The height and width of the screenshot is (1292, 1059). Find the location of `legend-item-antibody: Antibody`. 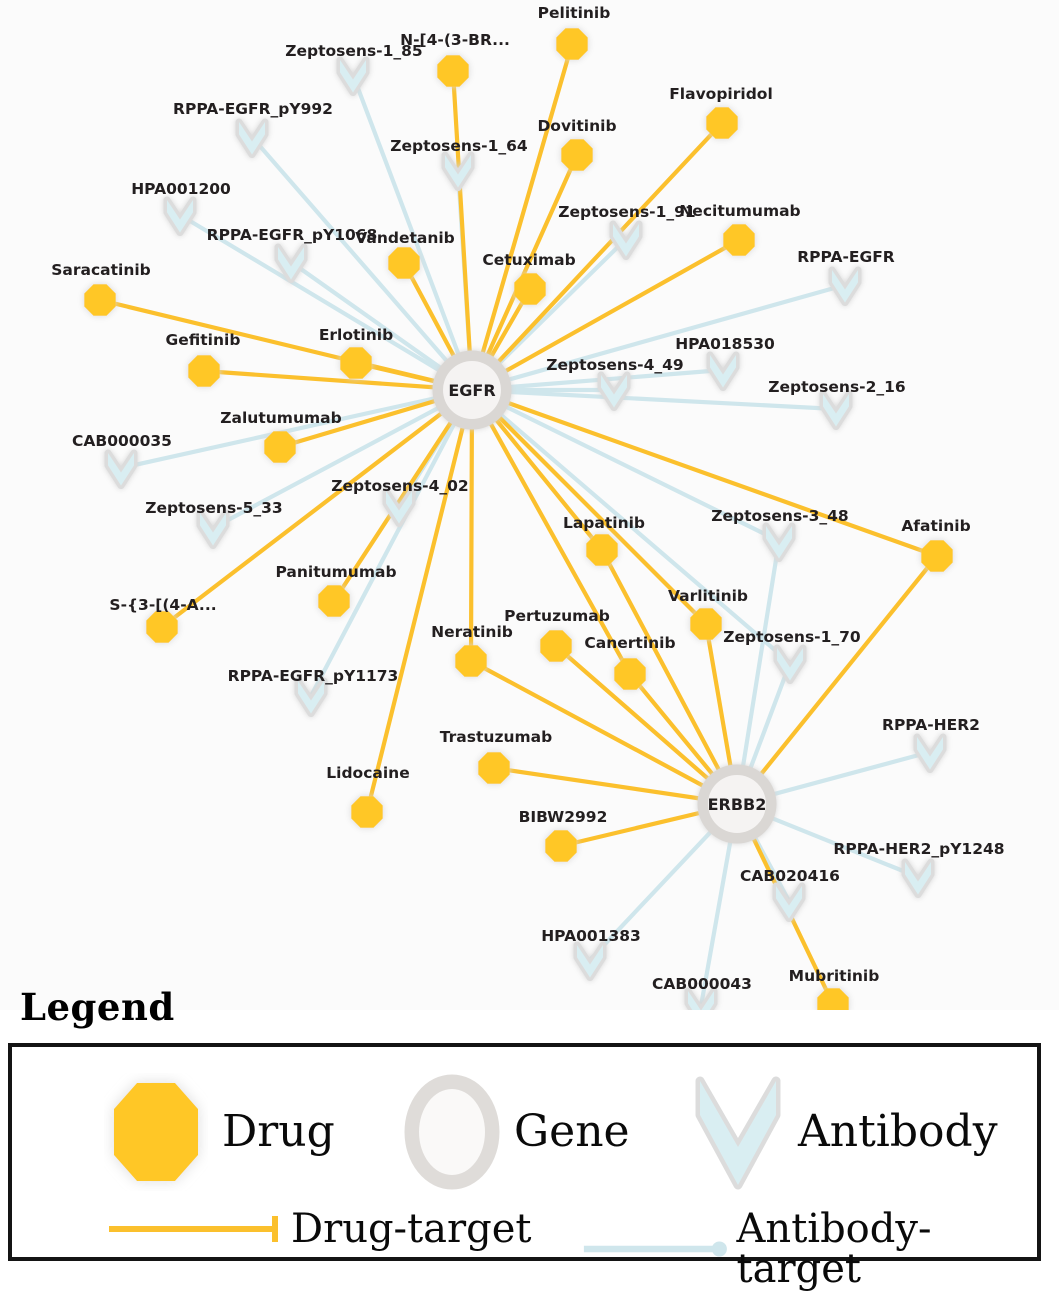

legend-item-antibody: Antibody is located at coordinates (845, 1132).